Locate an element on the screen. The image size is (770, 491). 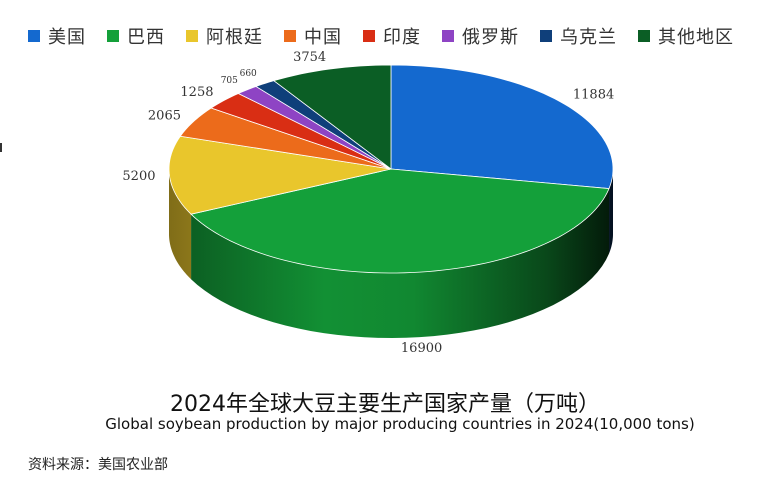
axis-tick-mark is located at coordinates (1, 147).